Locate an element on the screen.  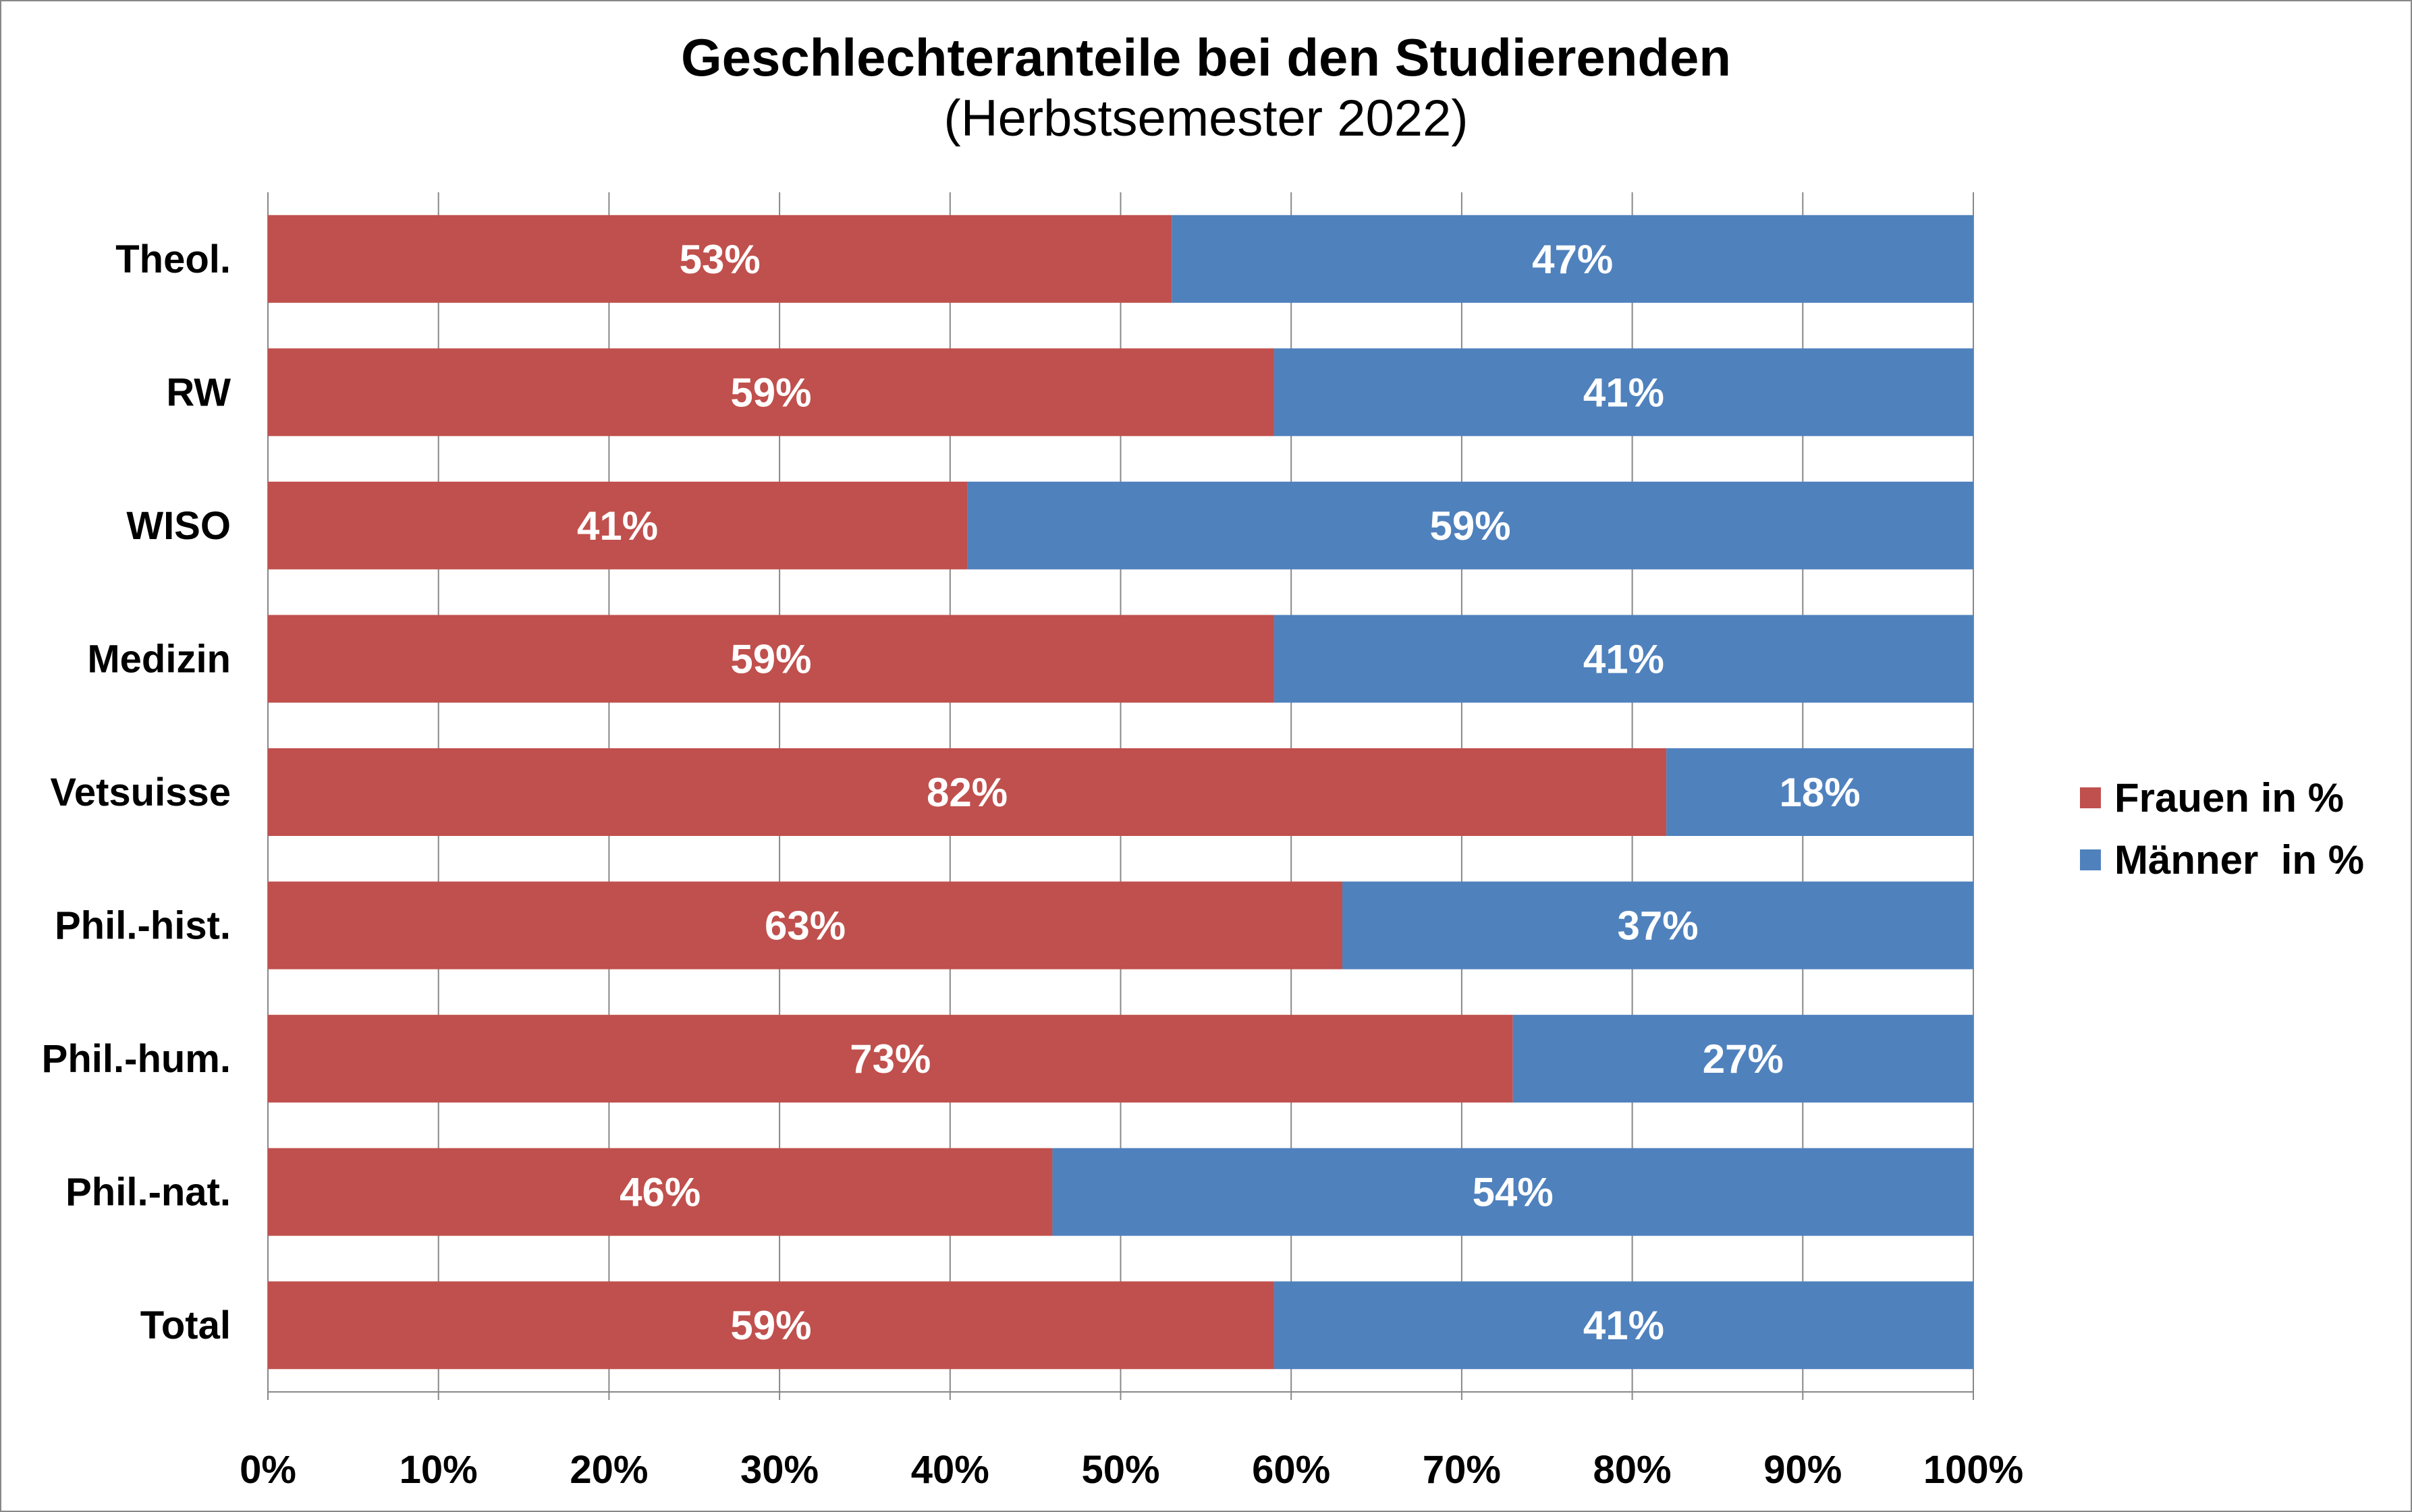
chart-title: Geschlechteranteile bei den Studierenden is located at coordinates (1206, 57).